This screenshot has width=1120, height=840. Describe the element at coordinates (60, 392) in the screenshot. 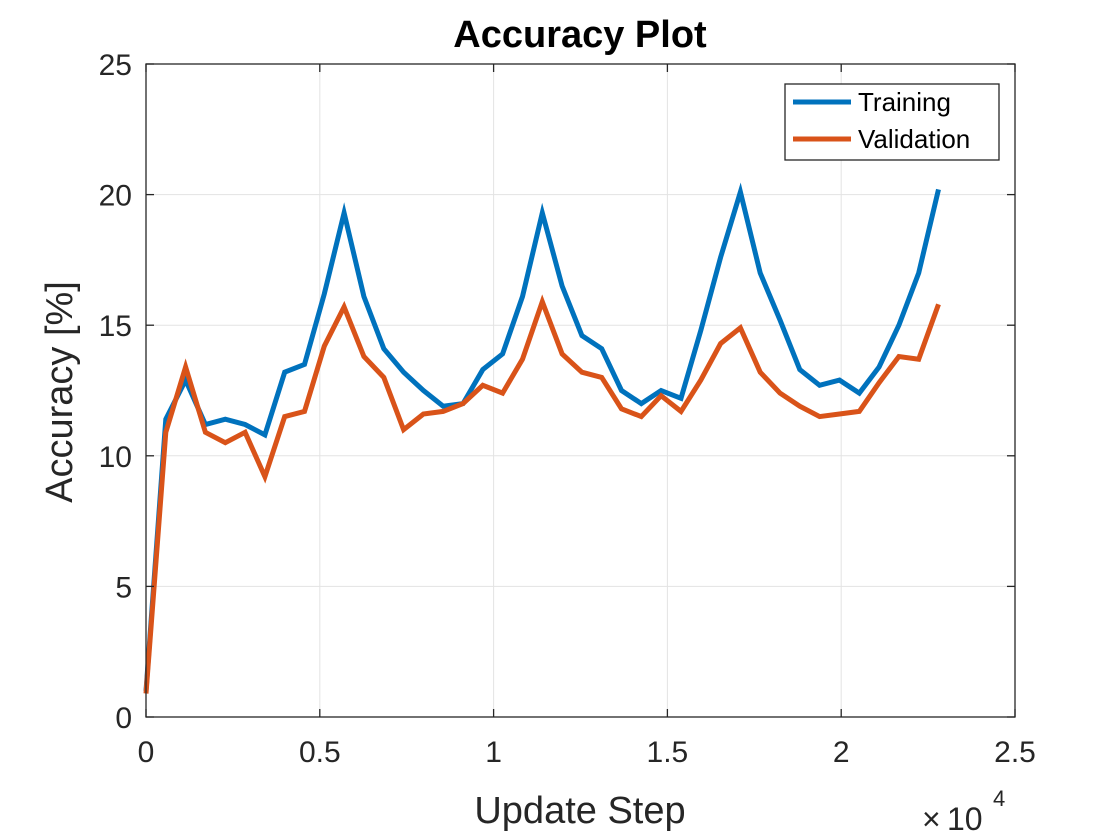

I see `y-axis-label: Accuracy [%]` at that location.